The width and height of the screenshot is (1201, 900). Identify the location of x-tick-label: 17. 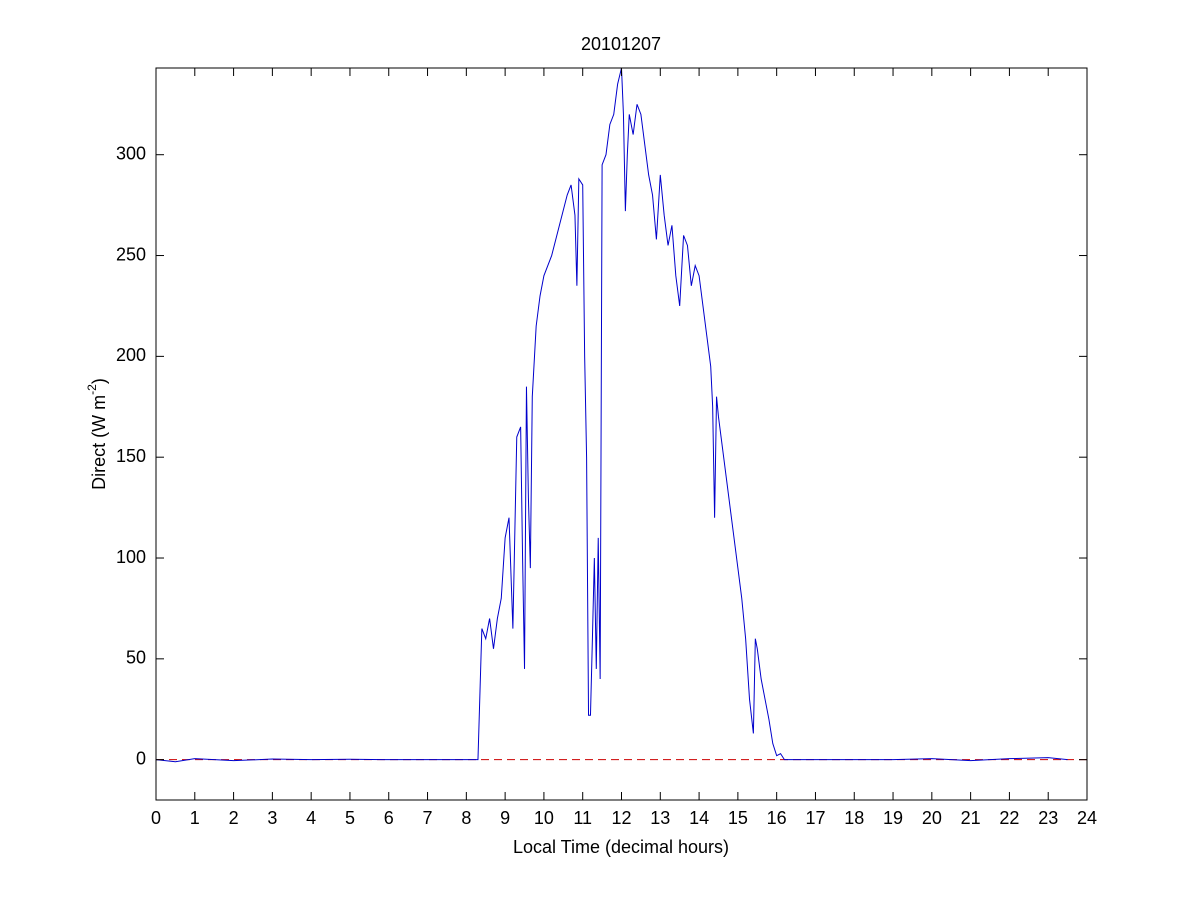
(815, 818).